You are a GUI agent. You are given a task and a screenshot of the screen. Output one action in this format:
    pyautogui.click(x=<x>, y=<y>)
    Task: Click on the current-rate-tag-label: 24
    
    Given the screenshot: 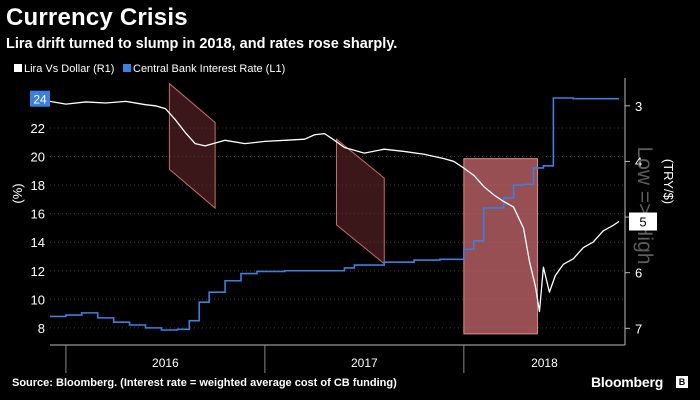 What is the action you would take?
    pyautogui.click(x=40, y=100)
    